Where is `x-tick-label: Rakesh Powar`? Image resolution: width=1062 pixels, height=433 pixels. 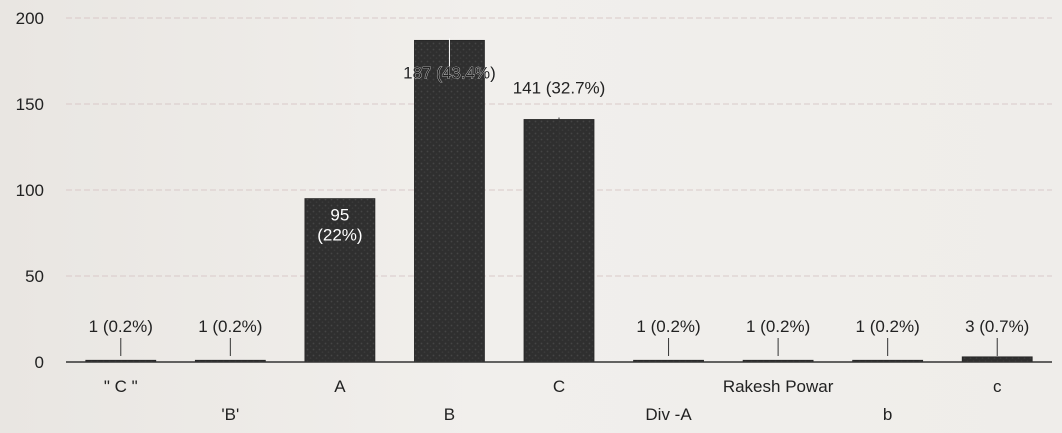
x-tick-label: Rakesh Powar is located at coordinates (778, 386).